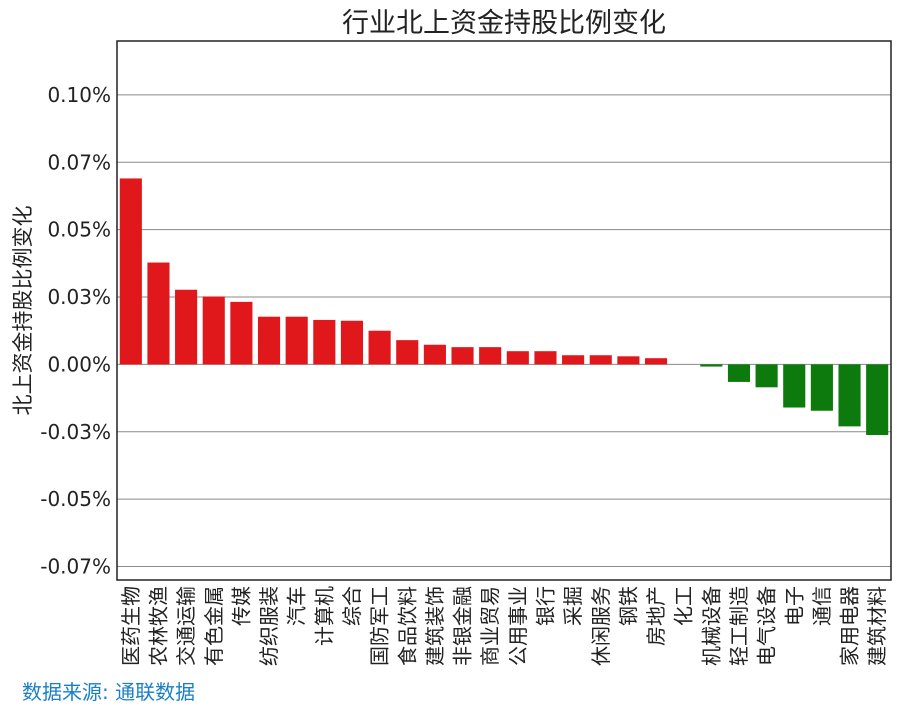 The height and width of the screenshot is (711, 901). What do you see at coordinates (297, 606) in the screenshot?
I see `x-tick-label: 汽车` at bounding box center [297, 606].